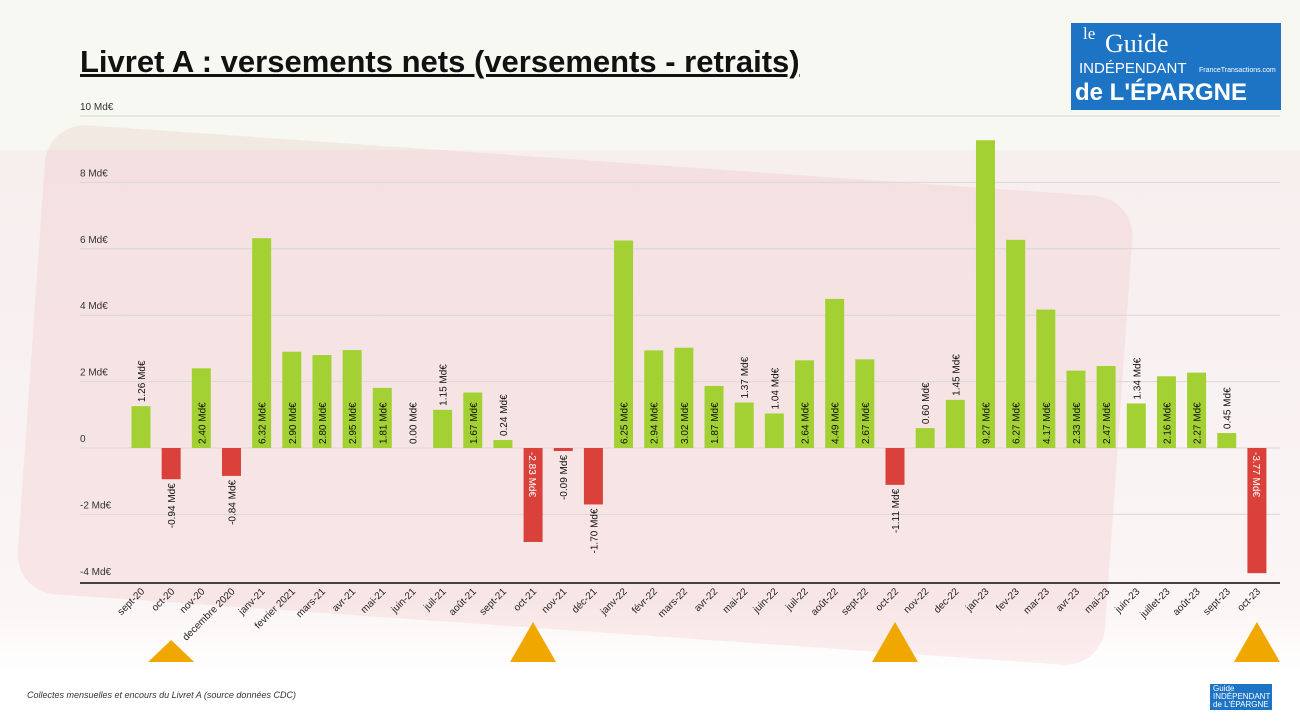  What do you see at coordinates (232, 501) in the screenshot?
I see `data-label: -0.84 Md€` at bounding box center [232, 501].